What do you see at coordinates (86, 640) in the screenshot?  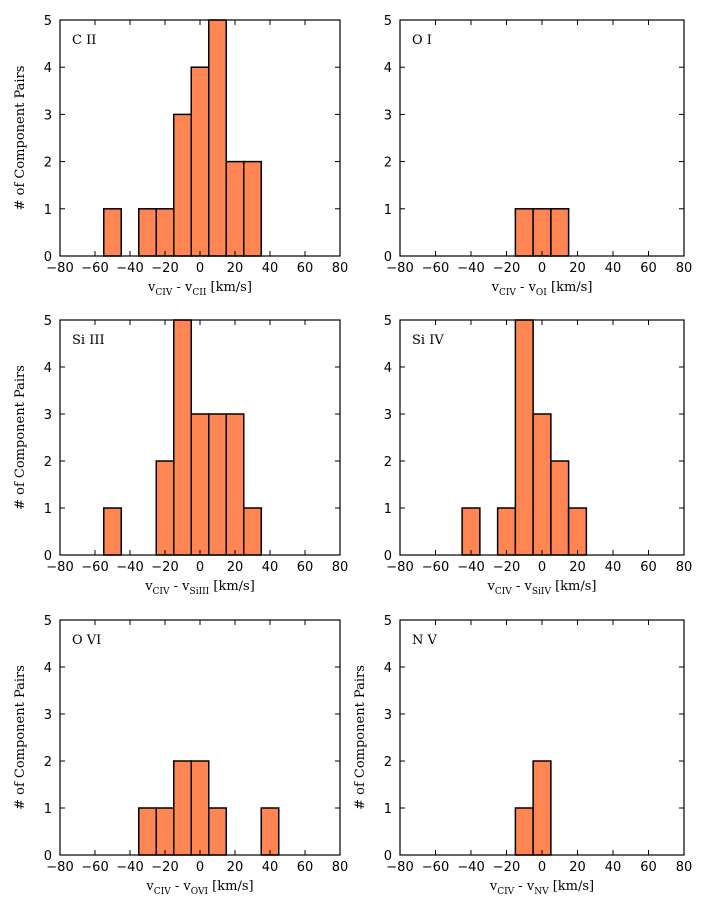 I see `panel-ion-label: O VI` at bounding box center [86, 640].